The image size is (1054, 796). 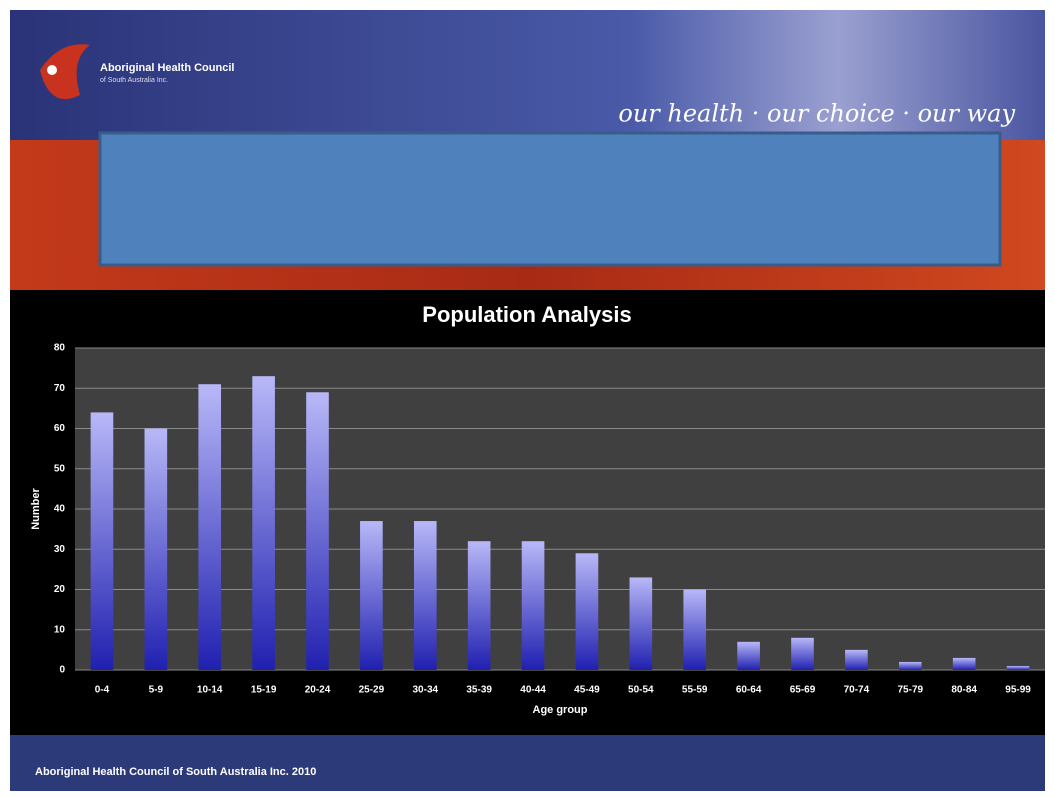 What do you see at coordinates (60, 468) in the screenshot?
I see `y-tick-label: 50` at bounding box center [60, 468].